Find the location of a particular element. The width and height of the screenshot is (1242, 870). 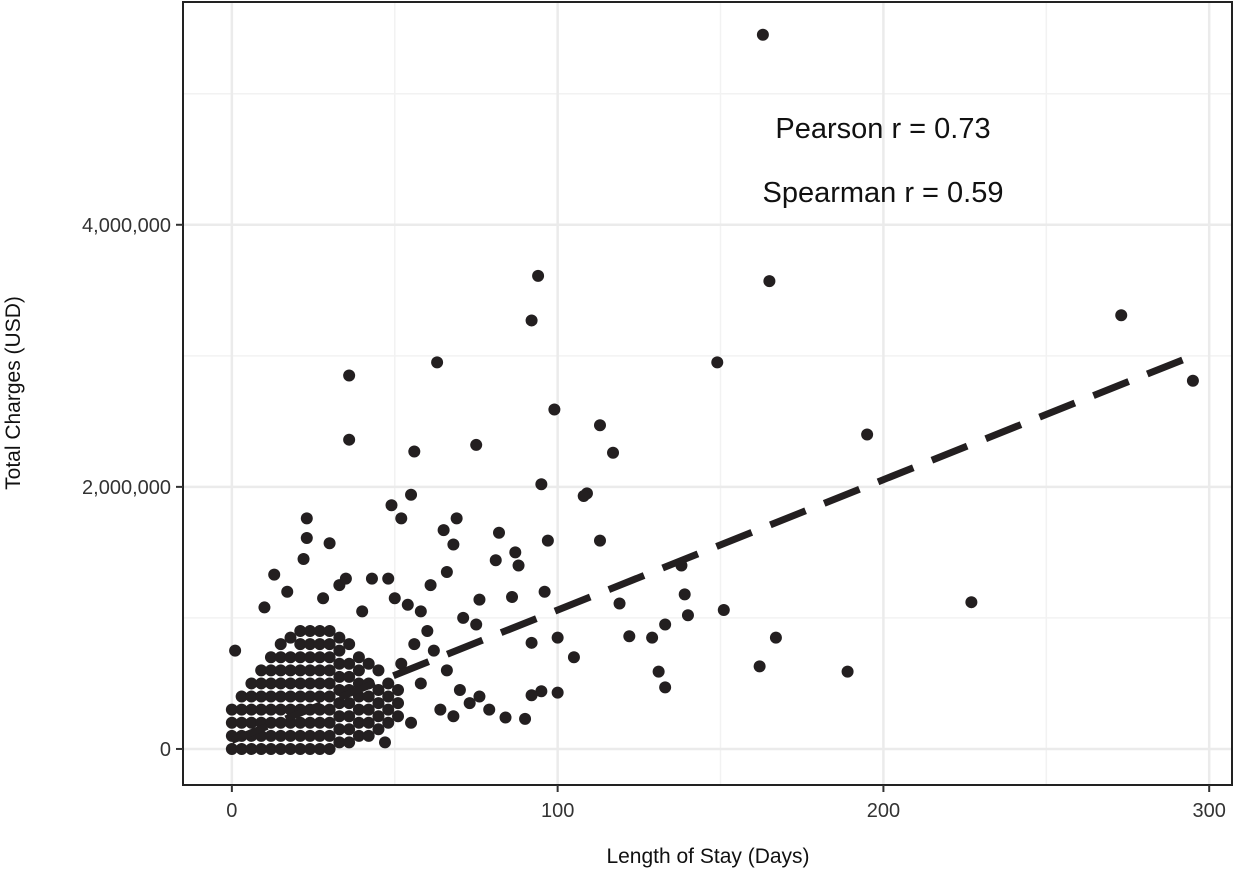

x-tick-label: 0 is located at coordinates (231, 811).